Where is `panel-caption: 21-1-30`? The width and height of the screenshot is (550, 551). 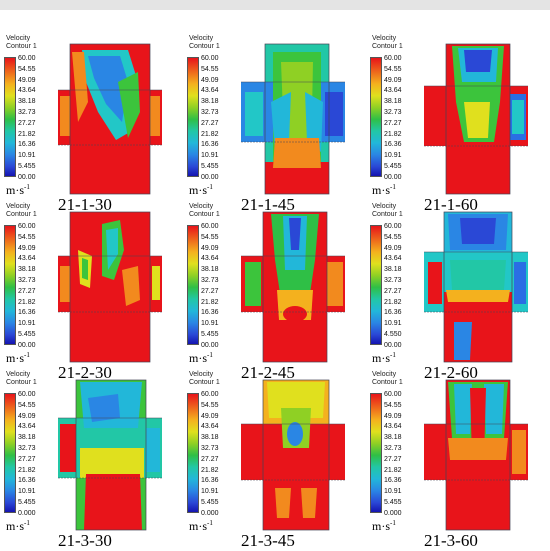 panel-caption: 21-1-30 is located at coordinates (85, 204).